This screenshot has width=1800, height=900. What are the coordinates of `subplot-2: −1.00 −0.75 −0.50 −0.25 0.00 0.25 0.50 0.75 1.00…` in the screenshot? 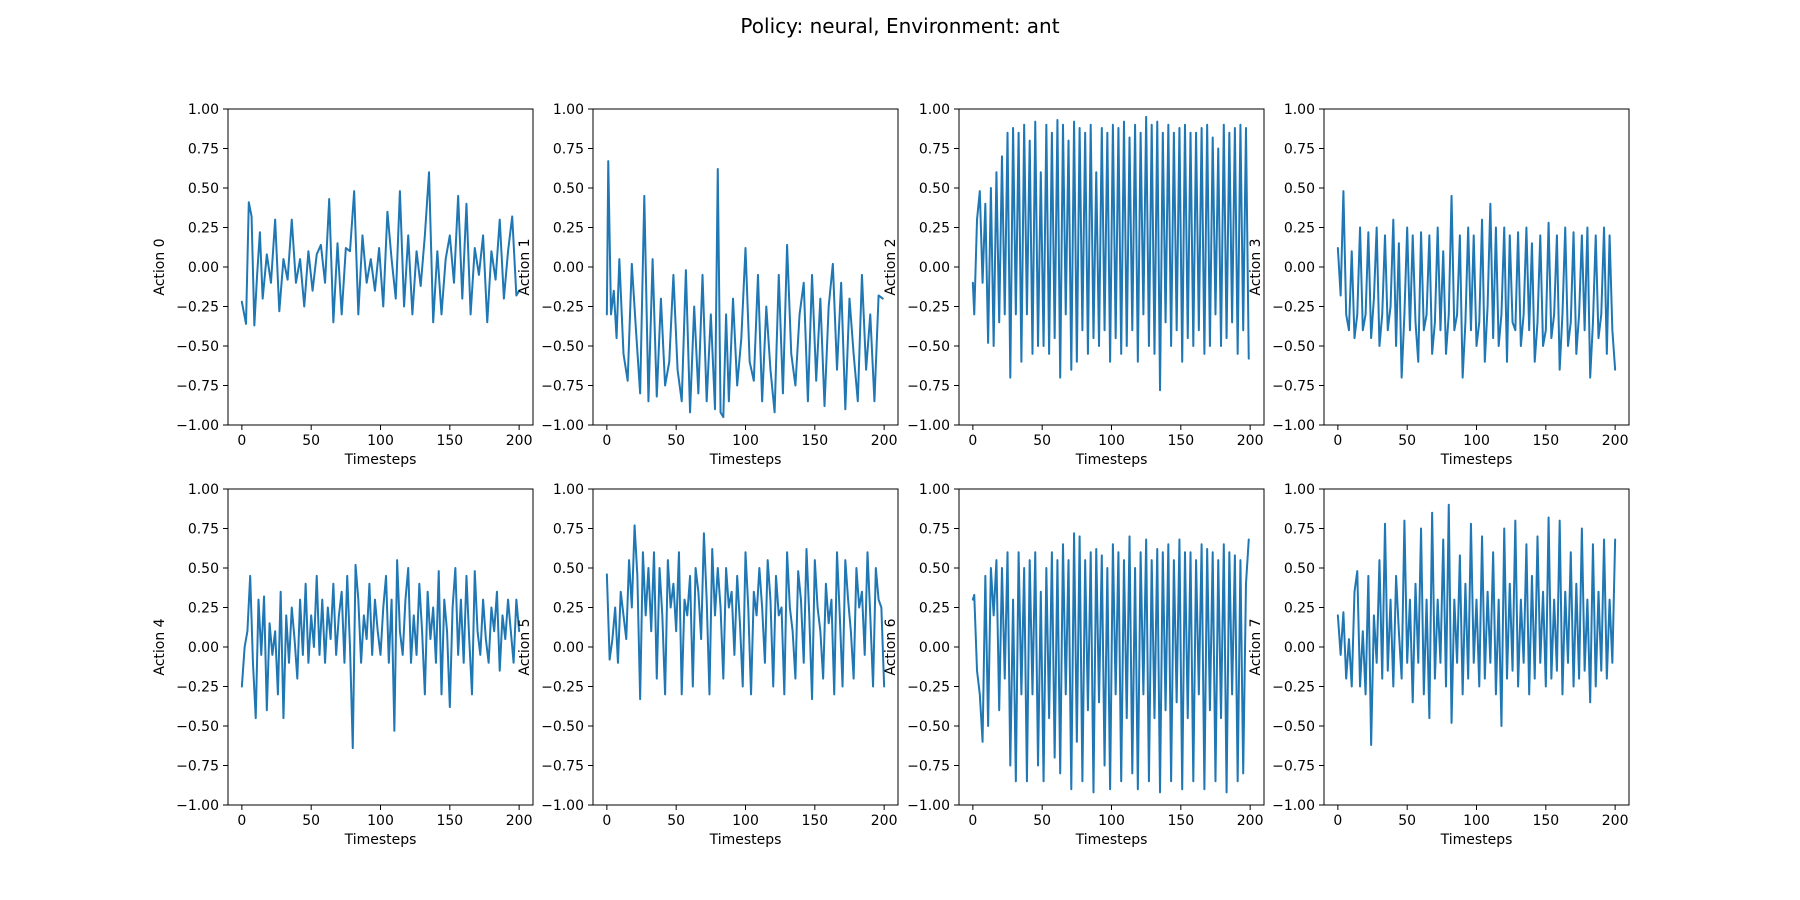 It's located at (1074, 285).